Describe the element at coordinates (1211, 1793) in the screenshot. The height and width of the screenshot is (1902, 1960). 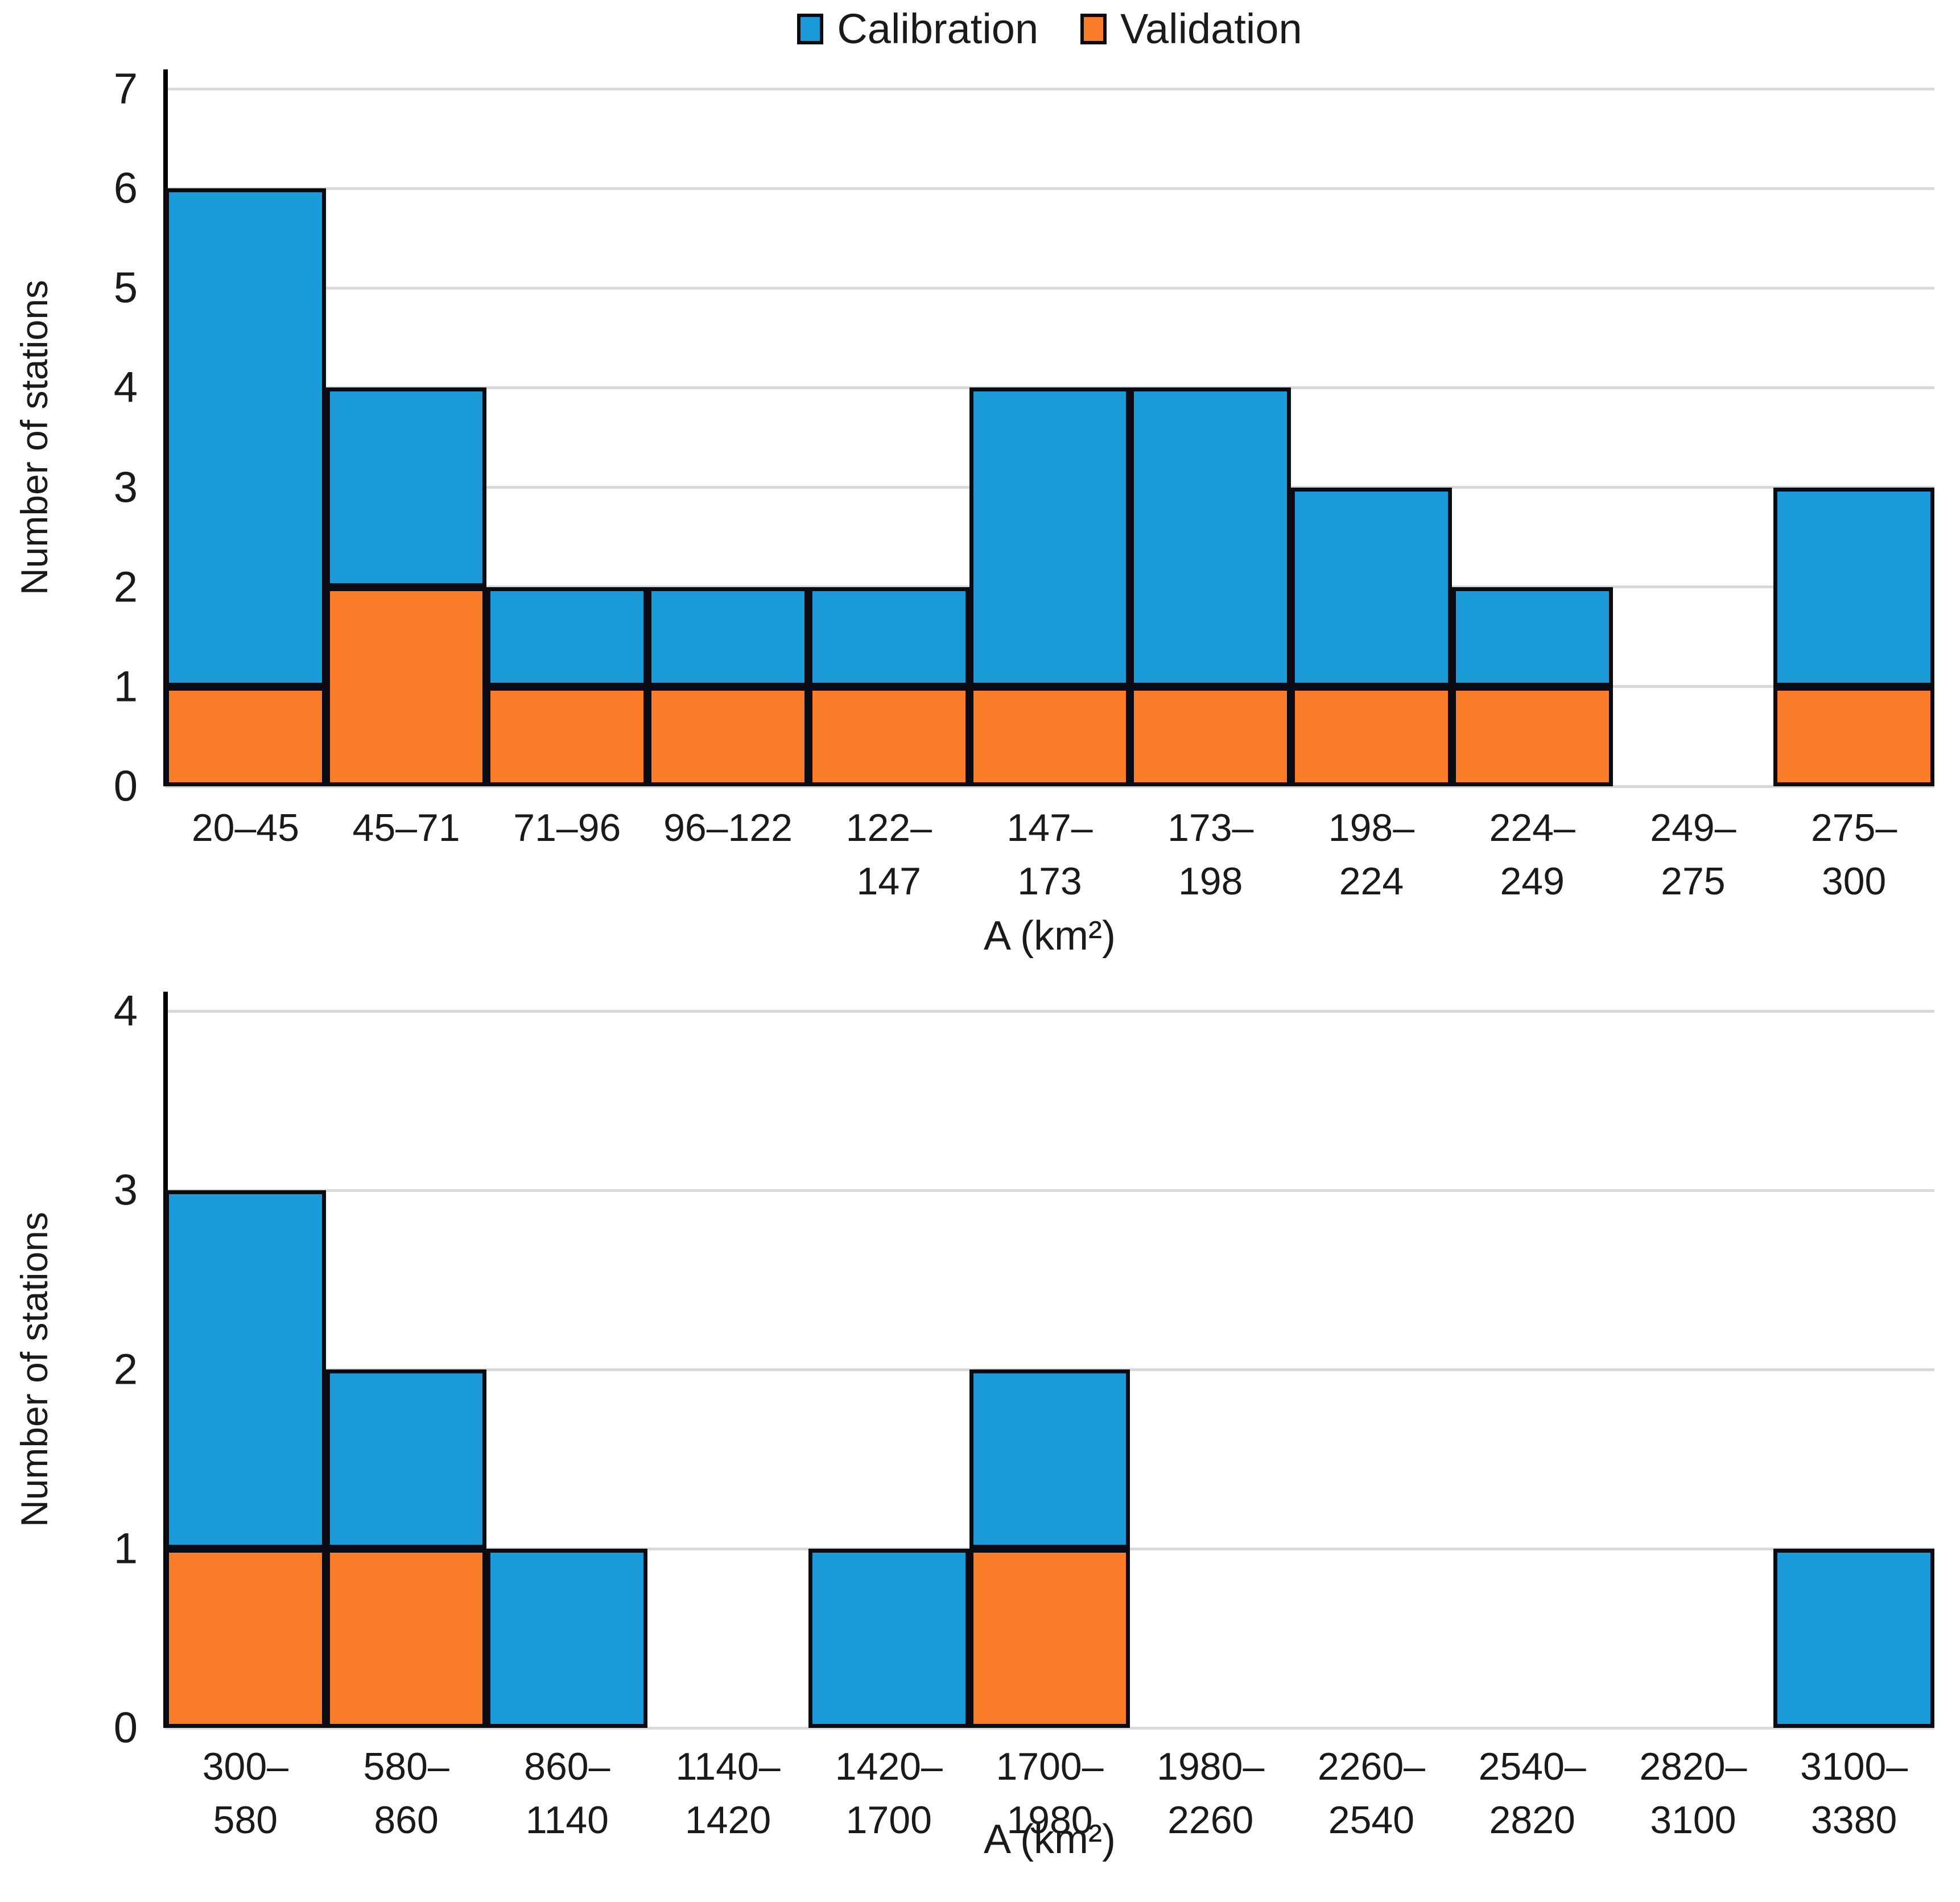
I see `x-tick-label: 1980– 2260` at that location.